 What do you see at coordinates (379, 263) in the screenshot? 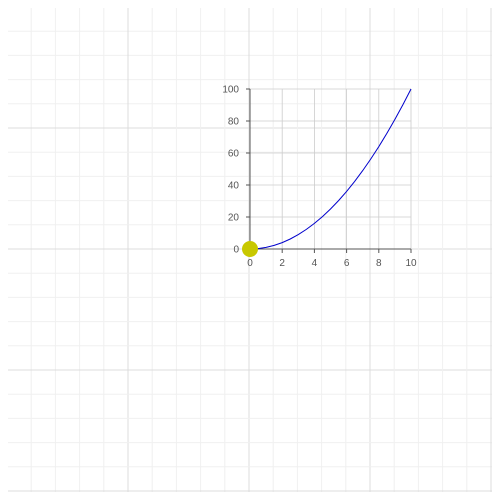
I see `x-tick-label: 8` at bounding box center [379, 263].